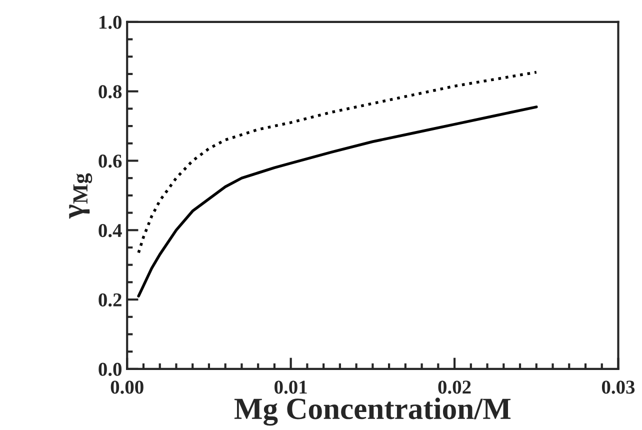 This screenshot has width=642, height=430. Describe the element at coordinates (111, 22) in the screenshot. I see `y-tick-label: 1.0` at that location.